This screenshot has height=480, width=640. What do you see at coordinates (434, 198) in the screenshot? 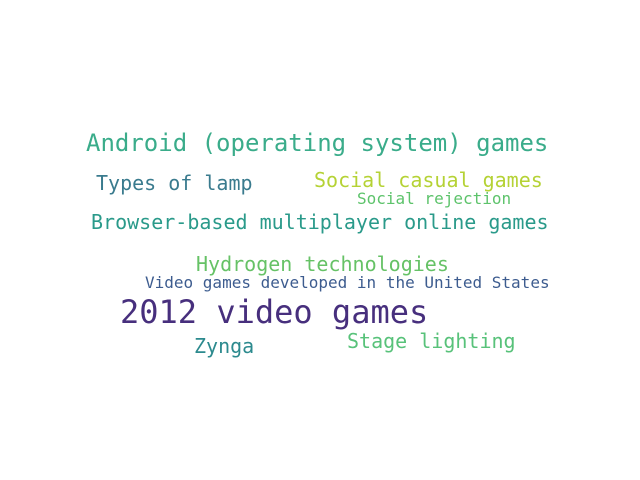
I see `word-social-rejection: Social rejection` at bounding box center [434, 198].